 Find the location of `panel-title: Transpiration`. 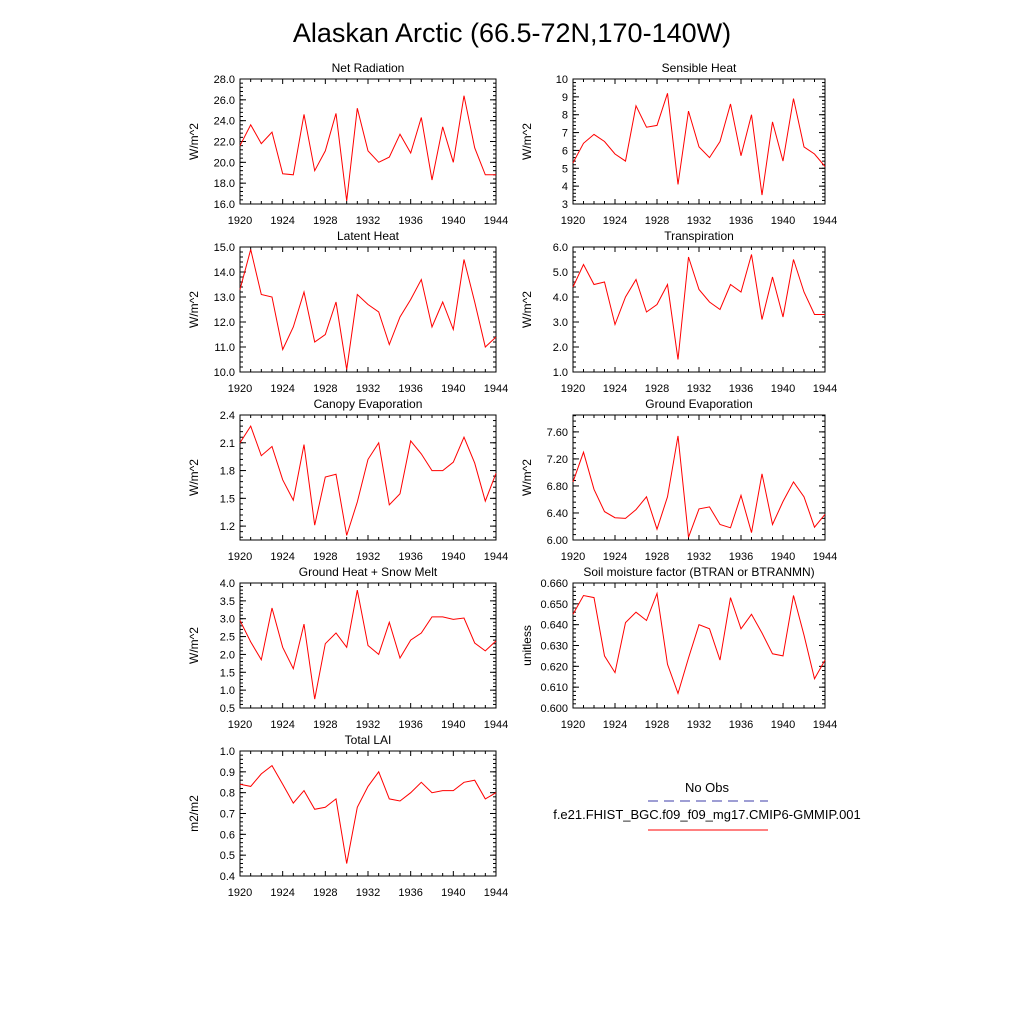

panel-title: Transpiration is located at coordinates (699, 236).